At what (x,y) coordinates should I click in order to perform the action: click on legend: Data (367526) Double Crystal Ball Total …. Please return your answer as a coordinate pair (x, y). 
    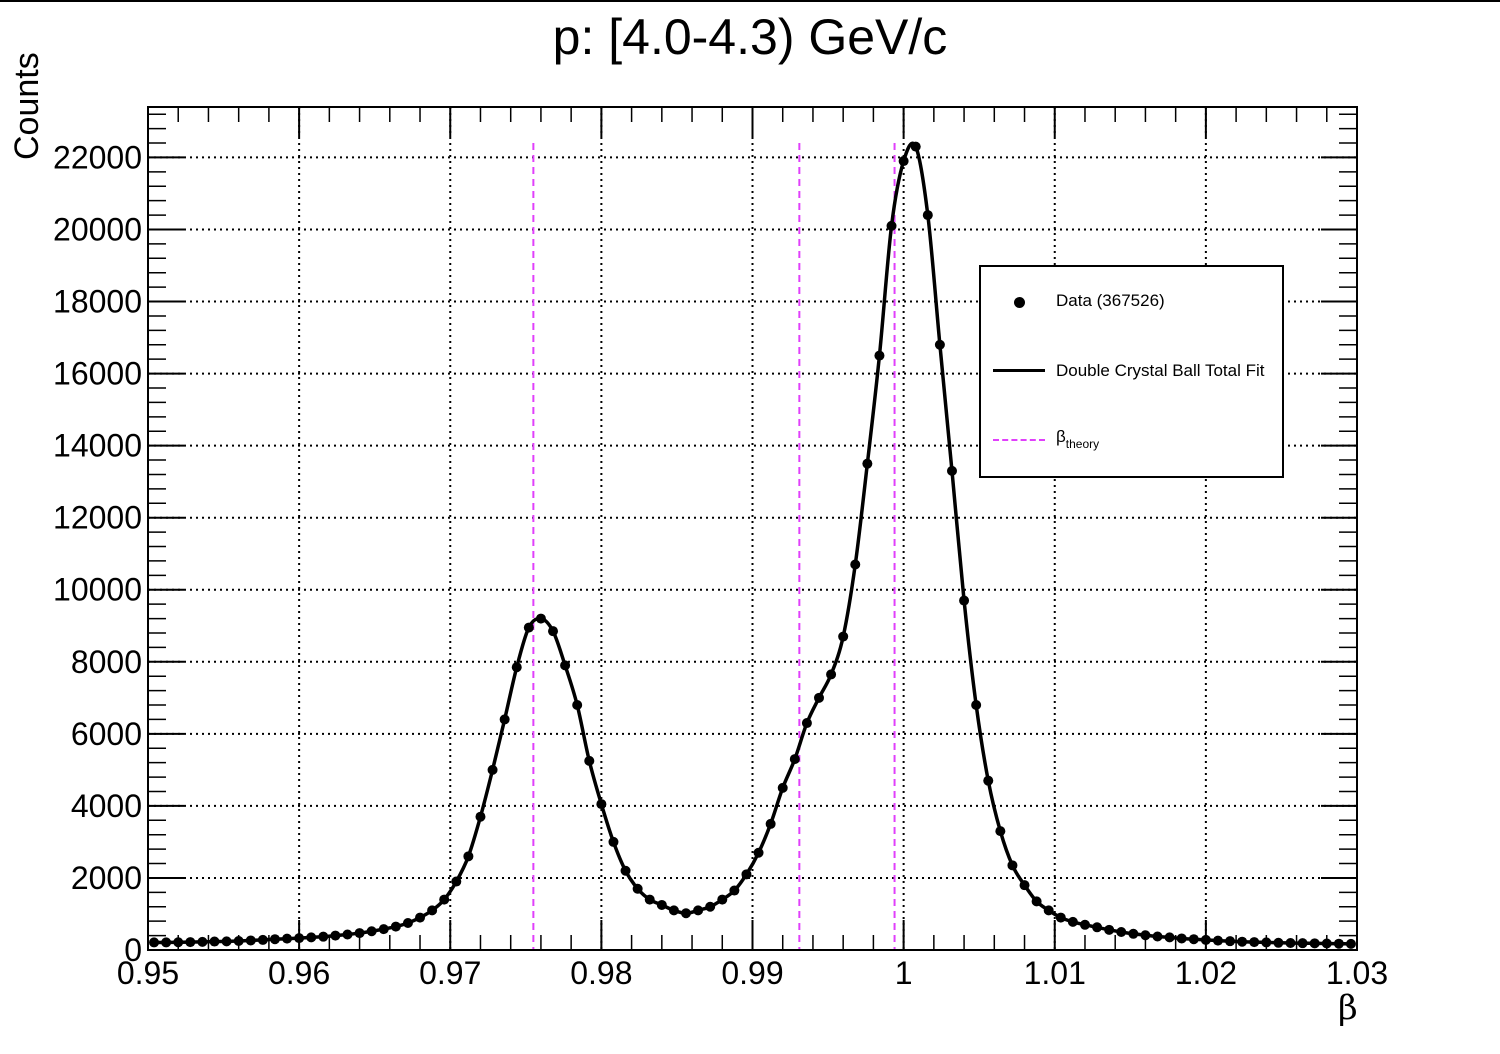
    Looking at the image, I should click on (1131, 371).